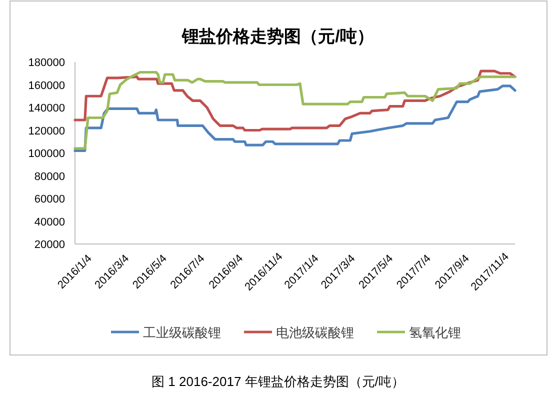  I want to click on y-tick-label: 180000, so click(46, 63).